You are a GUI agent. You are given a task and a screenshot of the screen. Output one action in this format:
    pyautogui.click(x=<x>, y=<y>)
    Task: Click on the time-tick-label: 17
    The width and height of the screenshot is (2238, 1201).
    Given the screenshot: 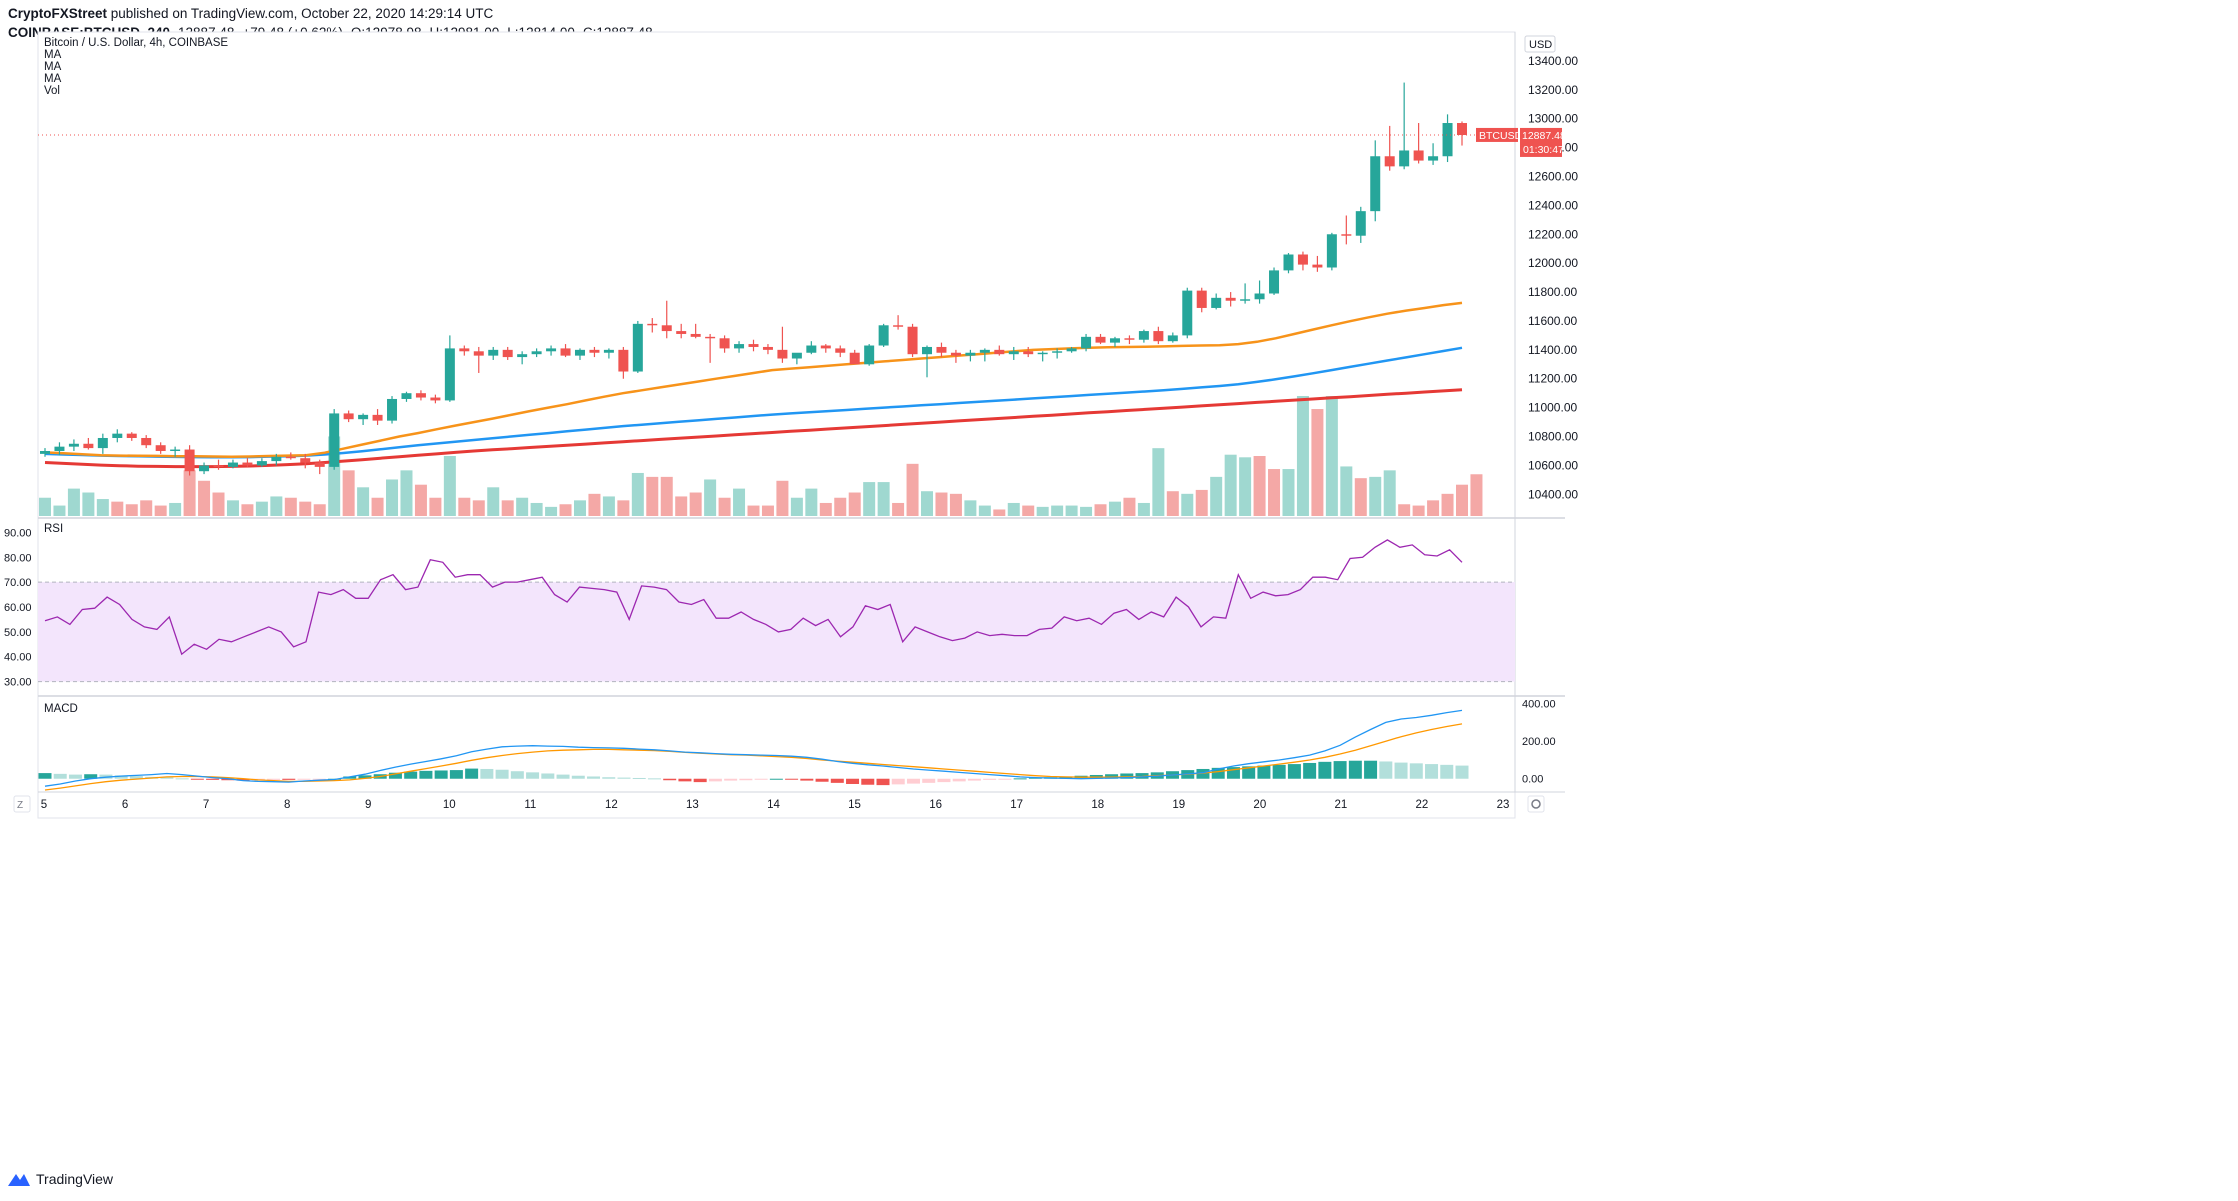 What is the action you would take?
    pyautogui.click(x=1016, y=805)
    